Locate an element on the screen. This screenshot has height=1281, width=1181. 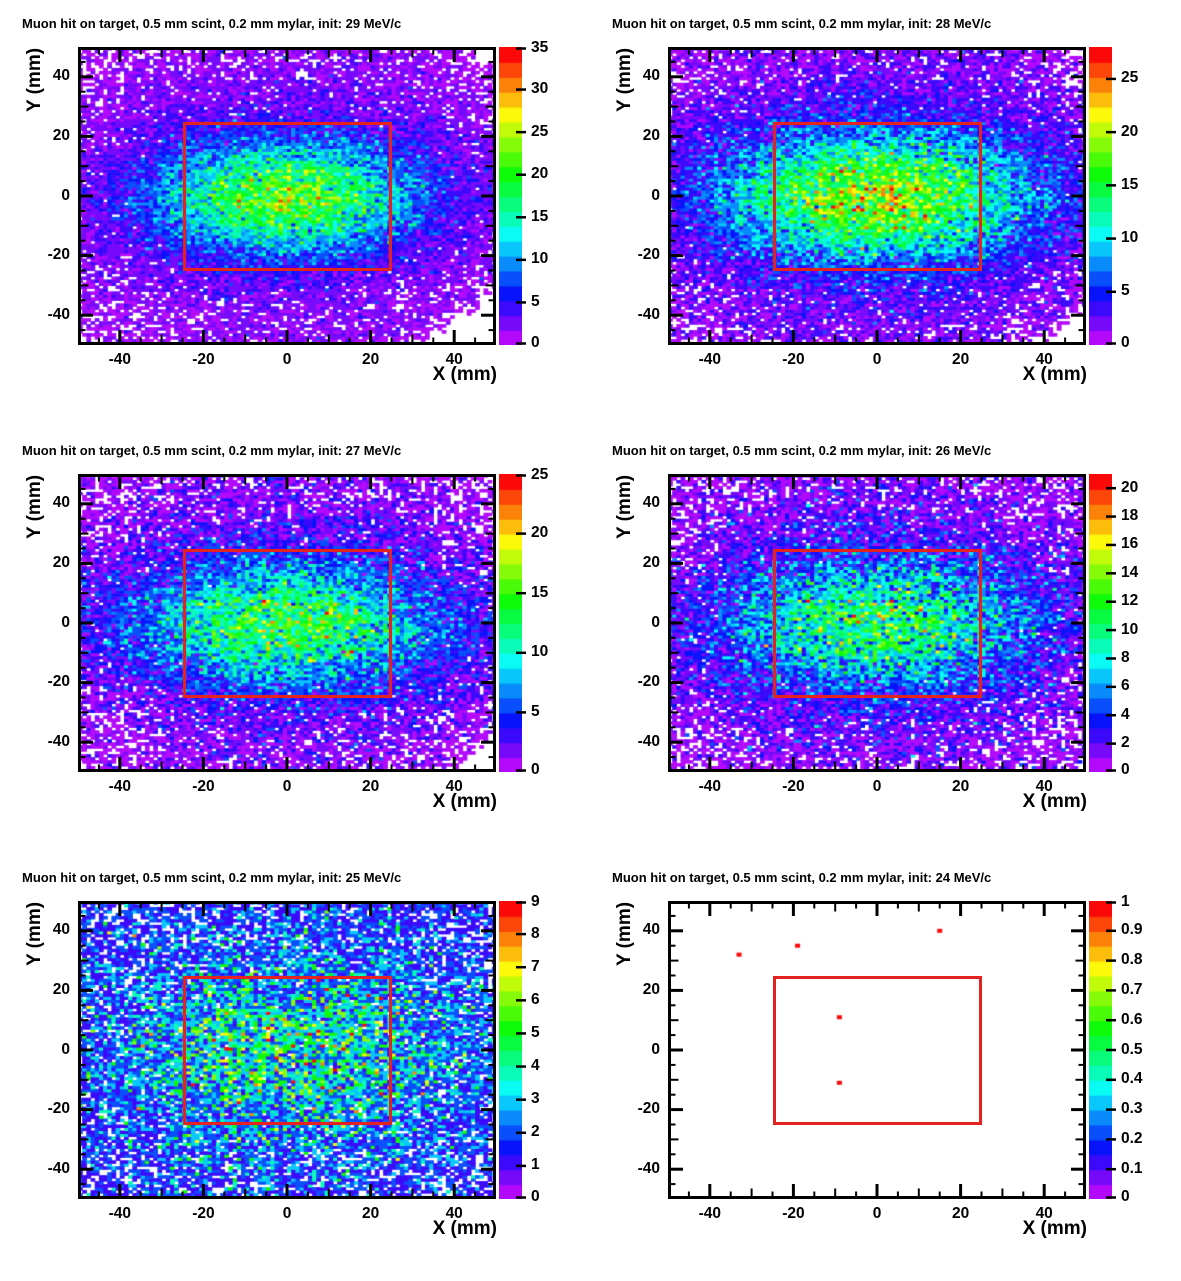
colorbar-tick-label: 8 is located at coordinates (1125, 657).